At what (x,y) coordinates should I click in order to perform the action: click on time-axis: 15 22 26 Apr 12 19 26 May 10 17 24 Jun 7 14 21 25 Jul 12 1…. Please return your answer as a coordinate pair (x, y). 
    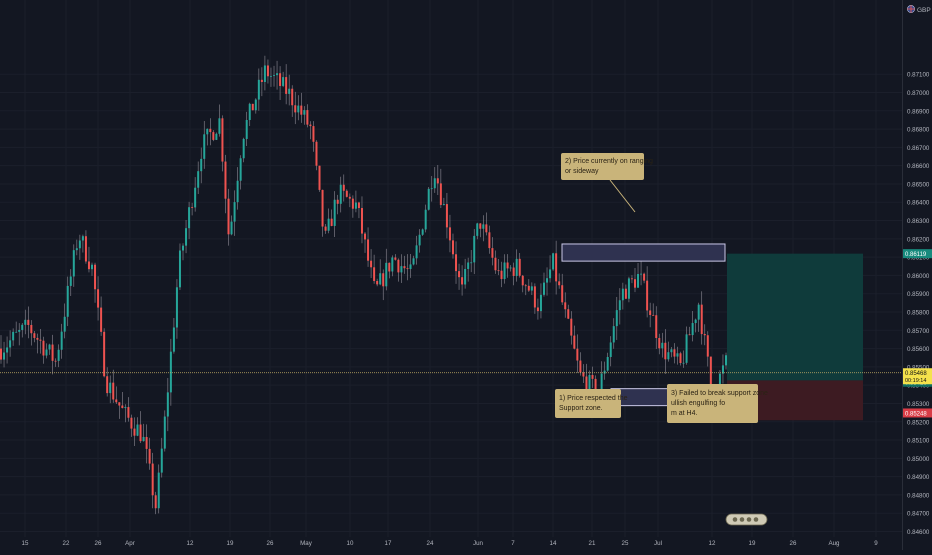
    Looking at the image, I should click on (450, 543).